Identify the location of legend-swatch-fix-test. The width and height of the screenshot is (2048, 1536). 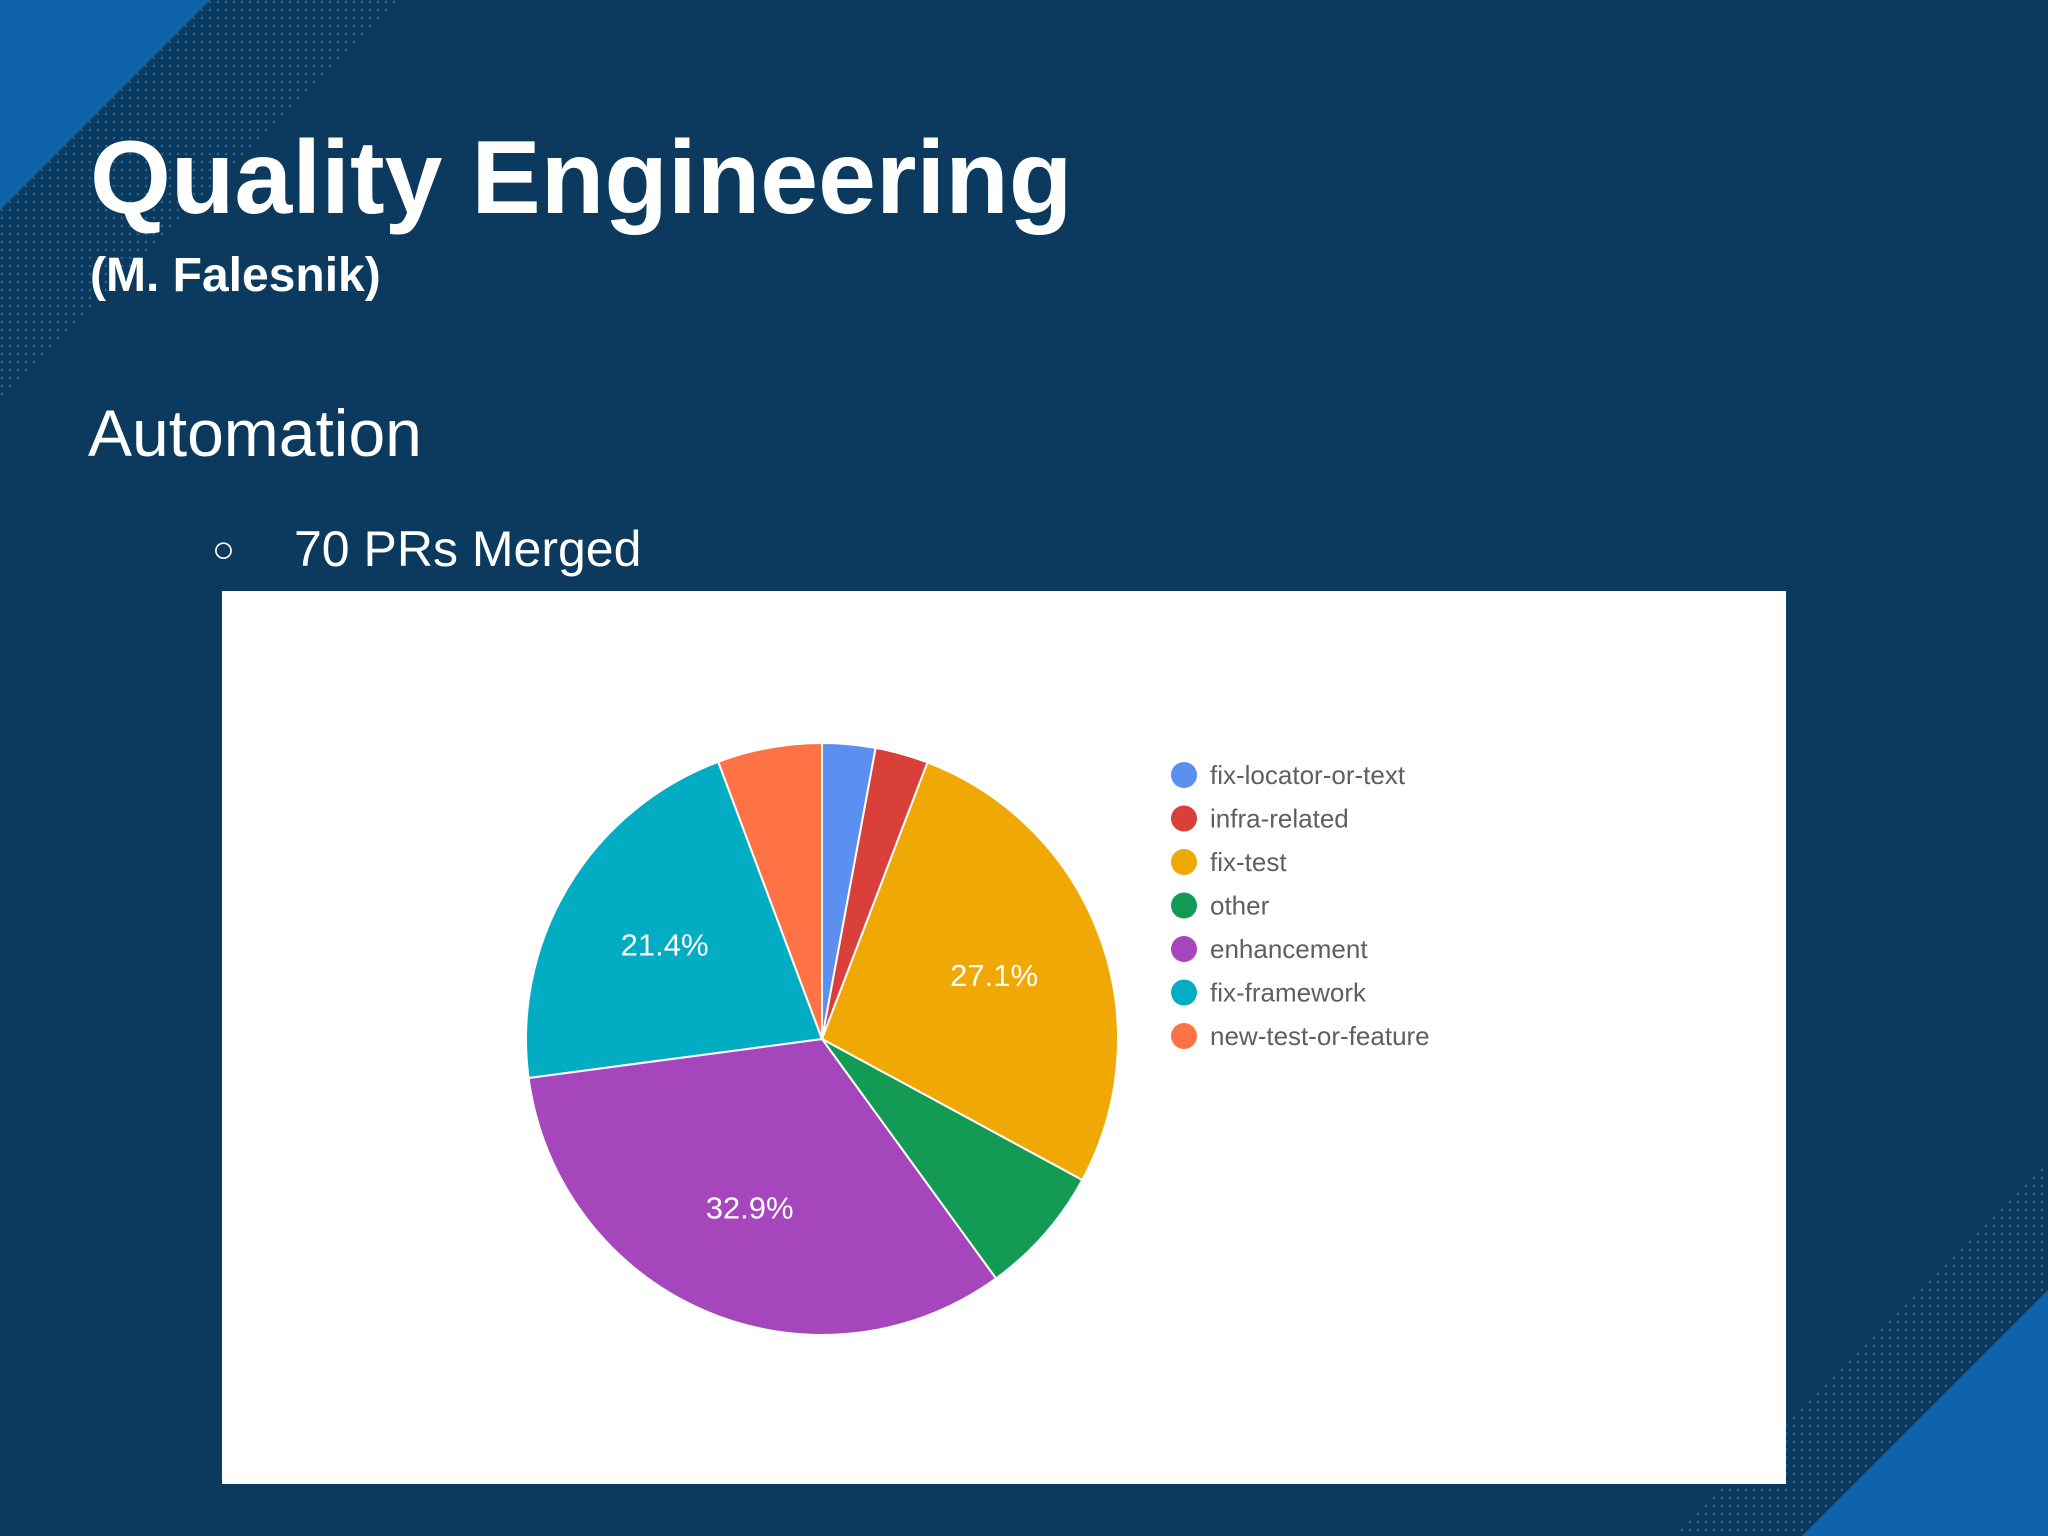
(1184, 862).